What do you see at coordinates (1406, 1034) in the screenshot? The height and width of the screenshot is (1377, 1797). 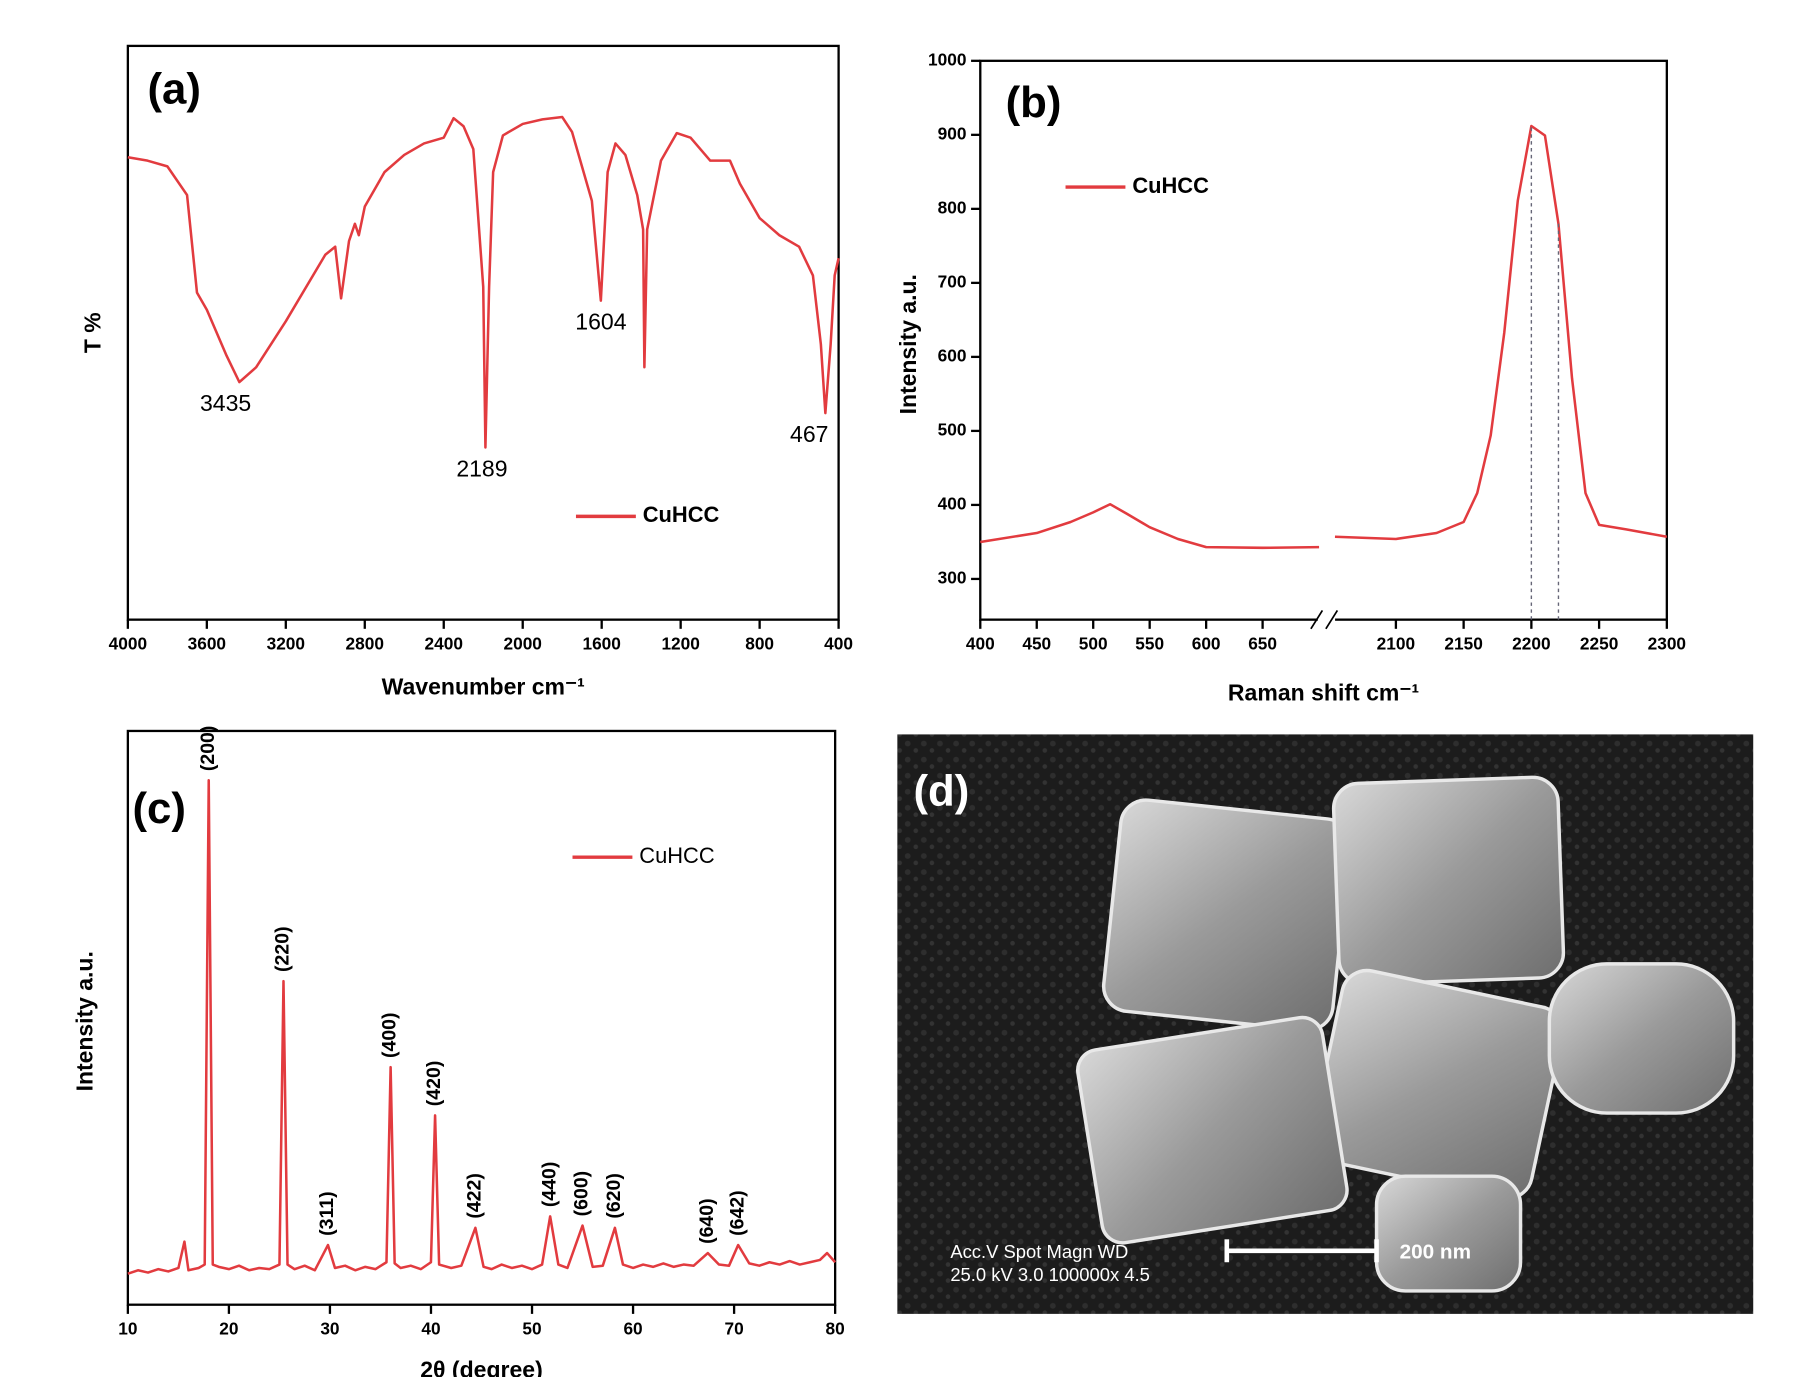 I see `crystals` at bounding box center [1406, 1034].